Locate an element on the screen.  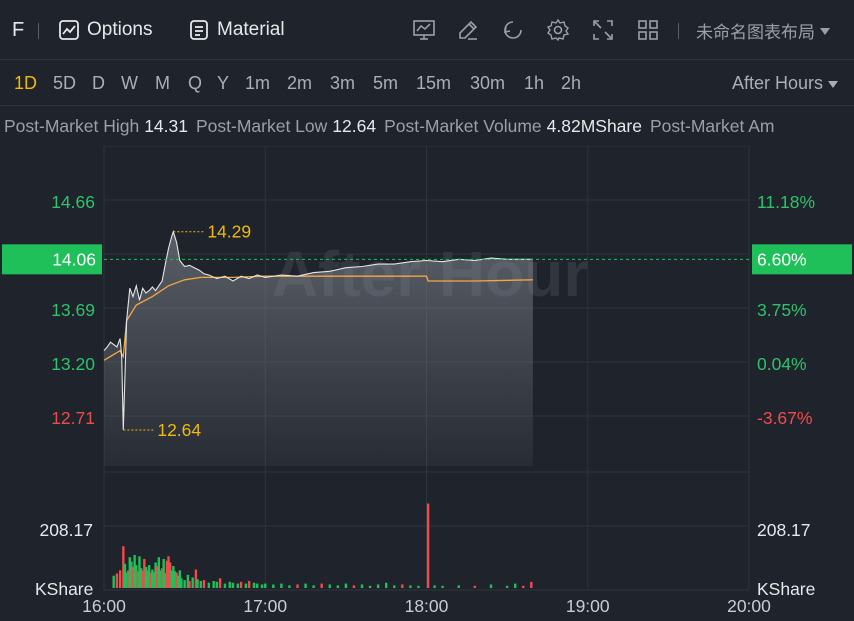
period-30m: 30m is located at coordinates (488, 82).